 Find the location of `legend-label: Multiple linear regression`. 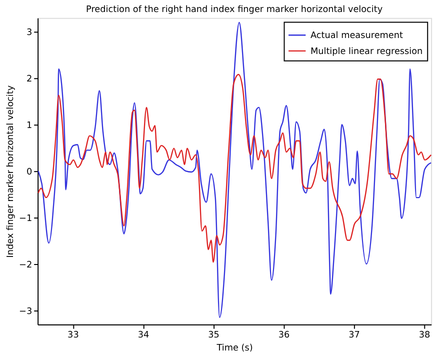

legend-label: Multiple linear regression is located at coordinates (366, 51).